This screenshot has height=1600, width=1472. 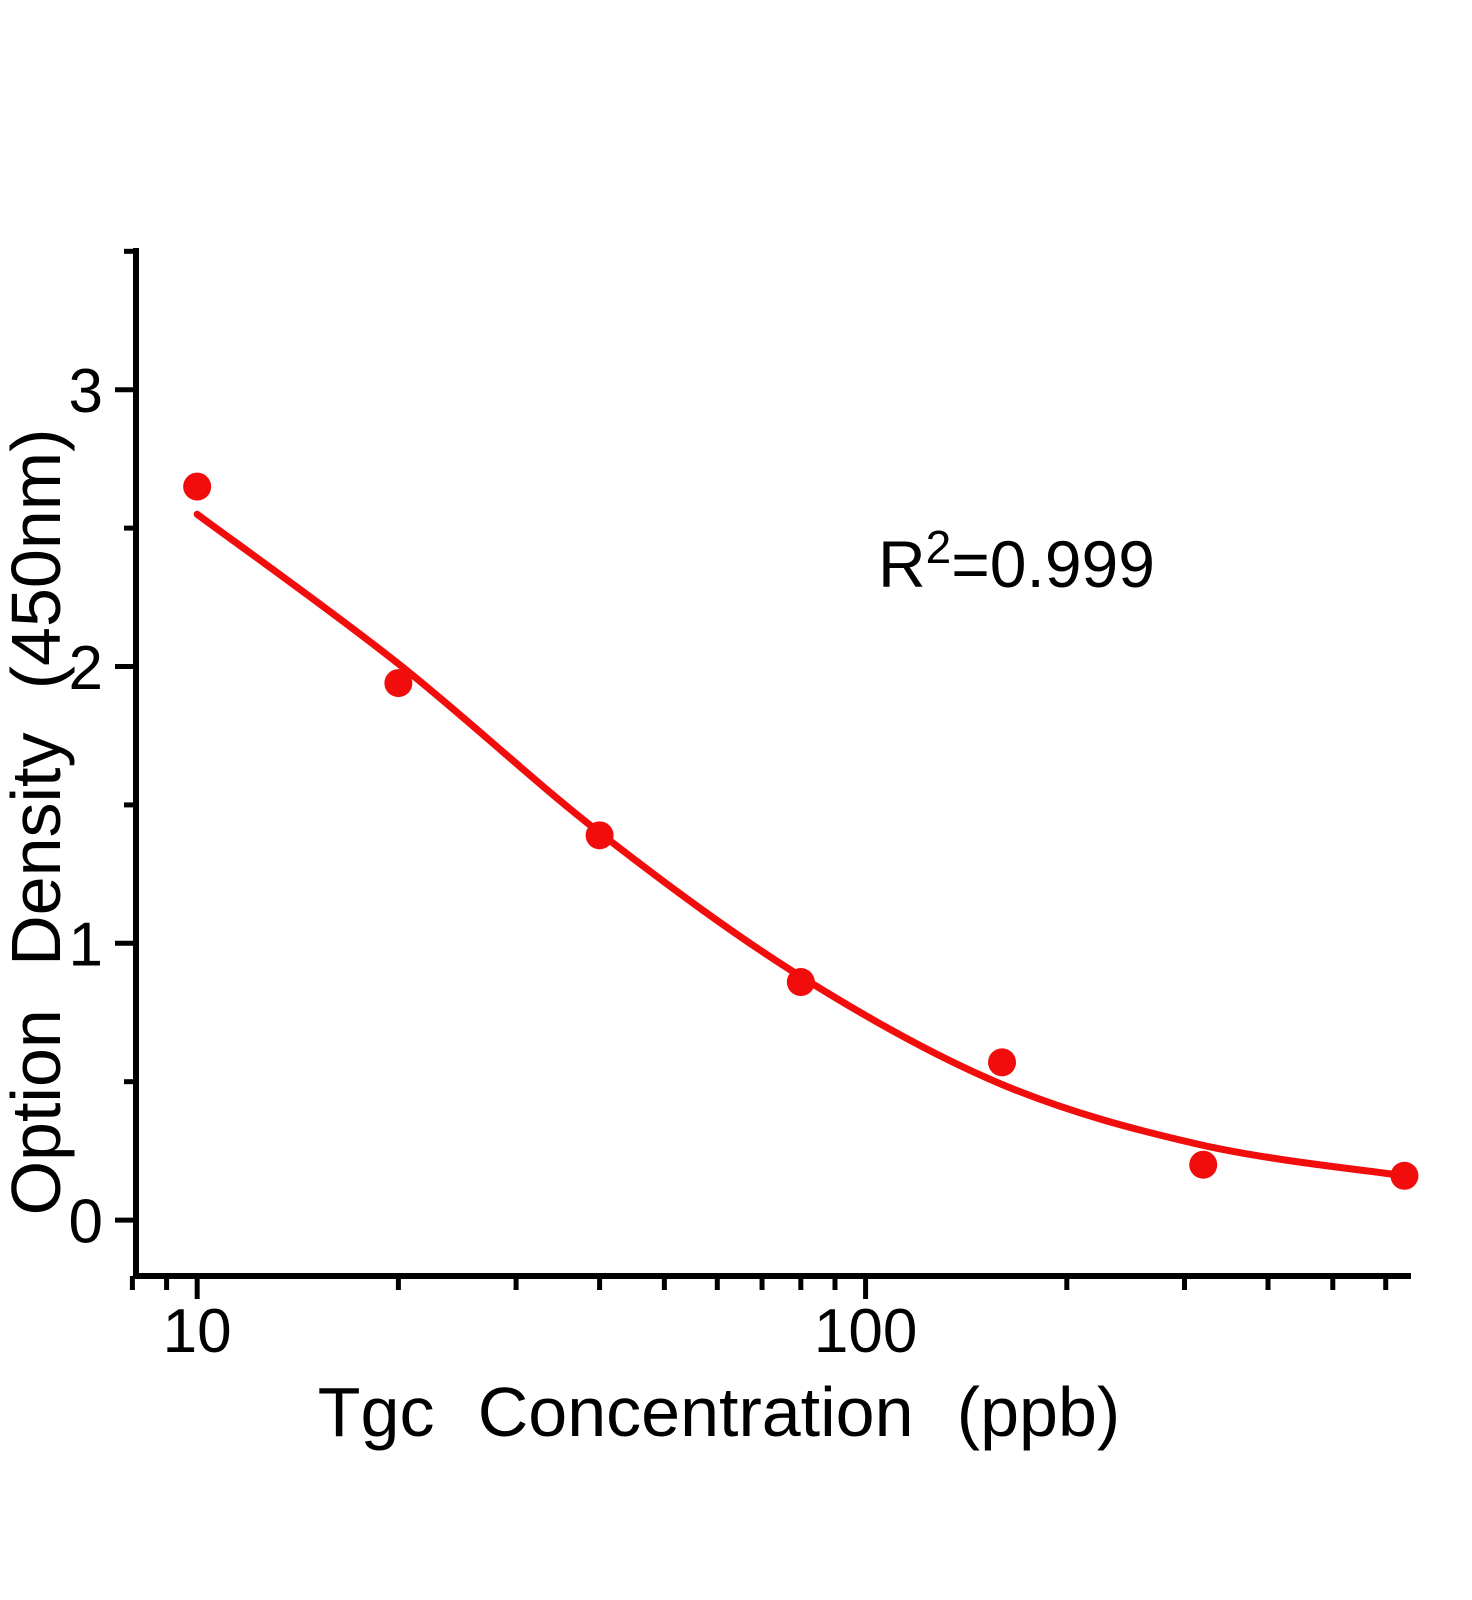 I want to click on y-axis-label: Option Density (450nm), so click(x=37, y=822).